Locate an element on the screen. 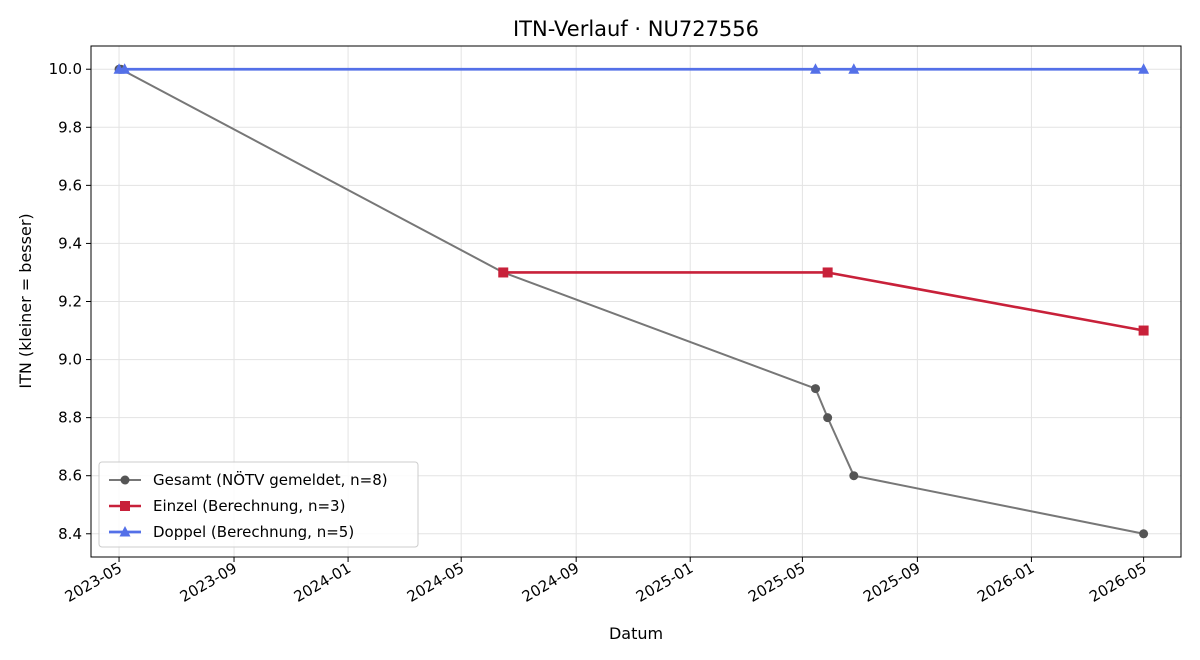  series-triangle is located at coordinates (631, 68).